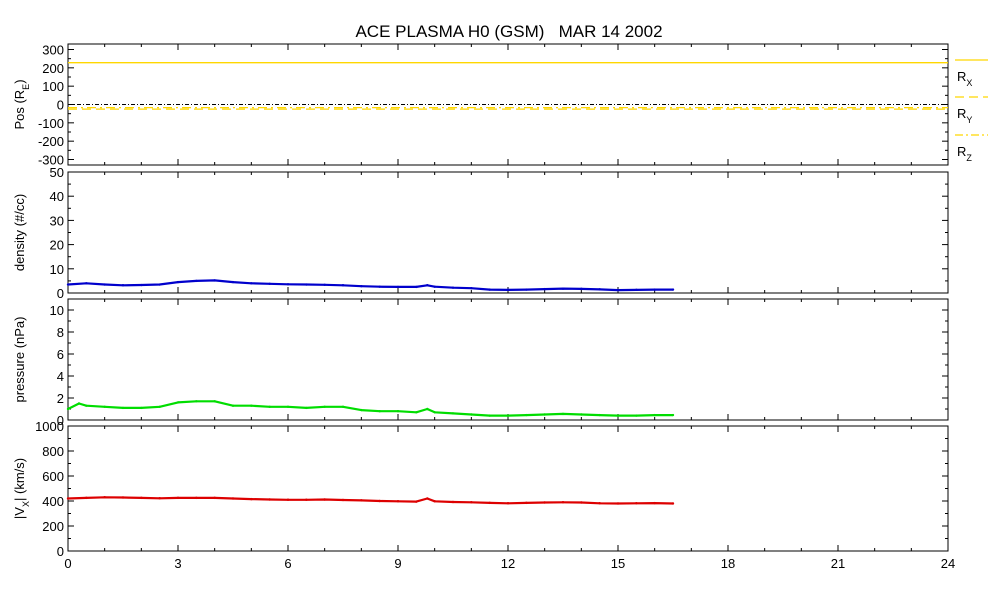 The height and width of the screenshot is (605, 993). What do you see at coordinates (53, 86) in the screenshot?
I see `y-tick-label: 100` at bounding box center [53, 86].